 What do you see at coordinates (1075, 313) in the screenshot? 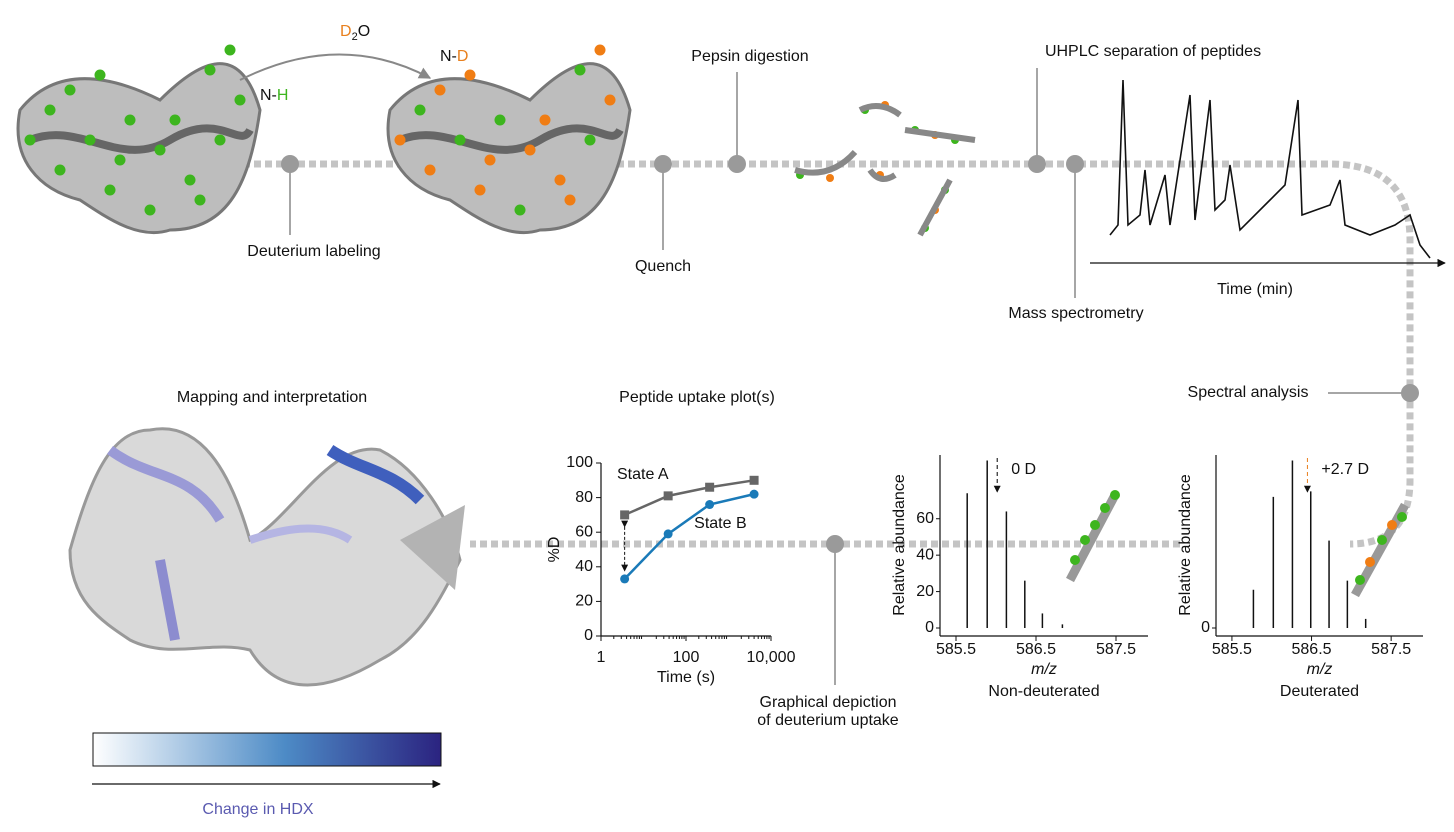
I see `step-label: Mass spectrometry` at bounding box center [1075, 313].